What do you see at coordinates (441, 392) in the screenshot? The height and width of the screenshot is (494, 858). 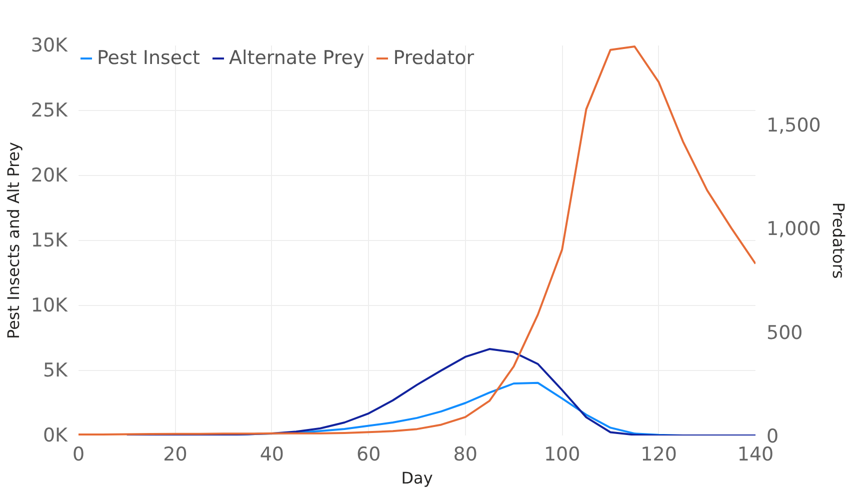 I see `line-series` at bounding box center [441, 392].